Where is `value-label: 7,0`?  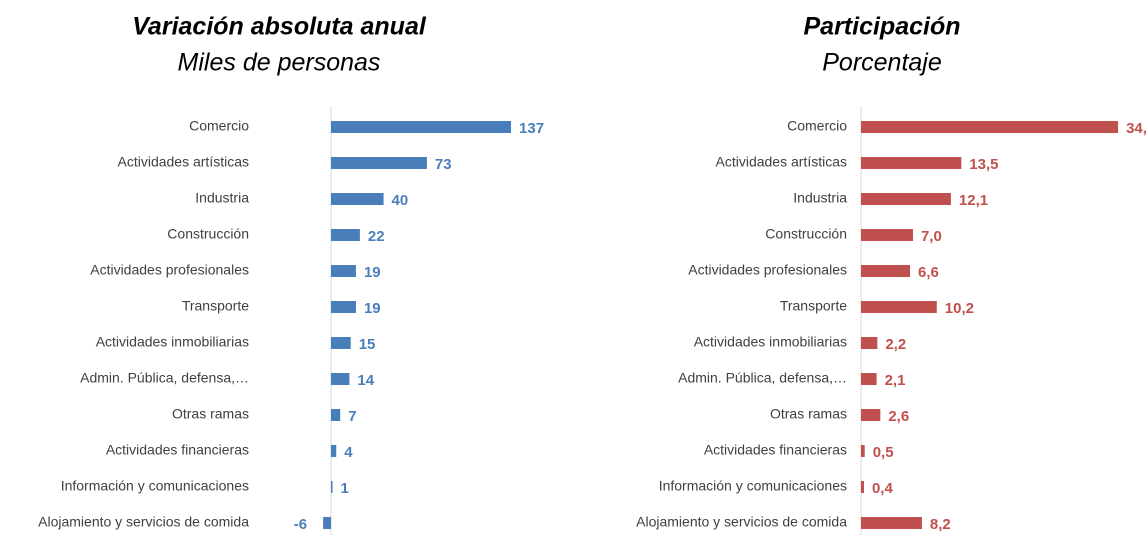 value-label: 7,0 is located at coordinates (931, 236).